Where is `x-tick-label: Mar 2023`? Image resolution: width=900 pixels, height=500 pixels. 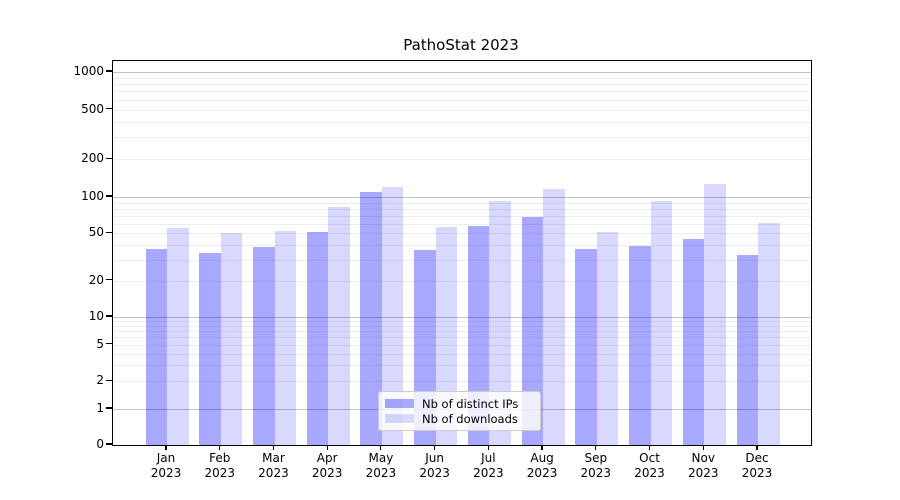
x-tick-label: Mar 2023 is located at coordinates (273, 466).